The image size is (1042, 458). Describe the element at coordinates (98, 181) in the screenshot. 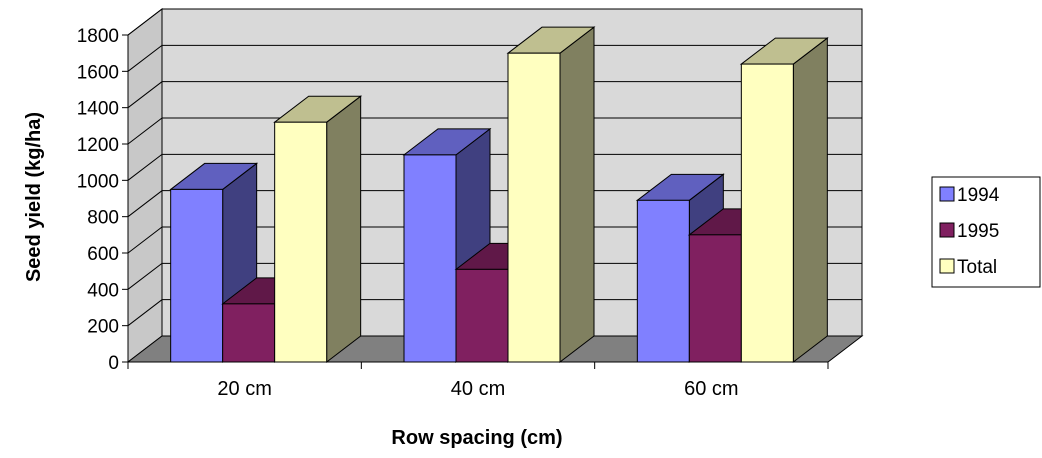

I see `y-tick-label: 1000` at that location.